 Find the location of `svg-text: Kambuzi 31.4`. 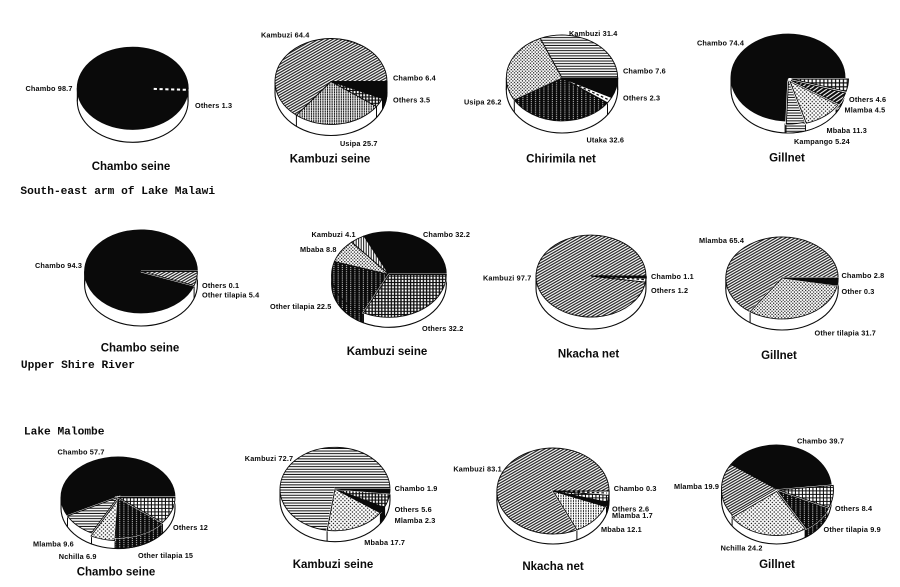

svg-text: Kambuzi 31.4 is located at coordinates (593, 33).